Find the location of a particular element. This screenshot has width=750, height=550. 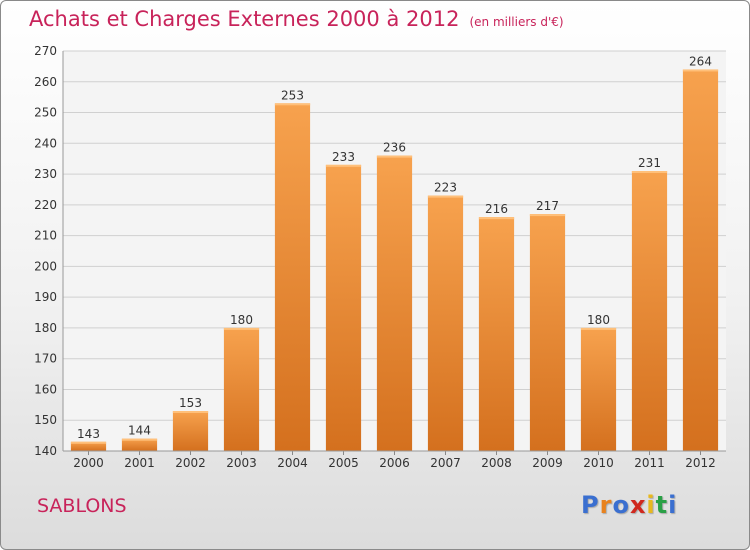

x-tick-label: 2001 is located at coordinates (139, 463).